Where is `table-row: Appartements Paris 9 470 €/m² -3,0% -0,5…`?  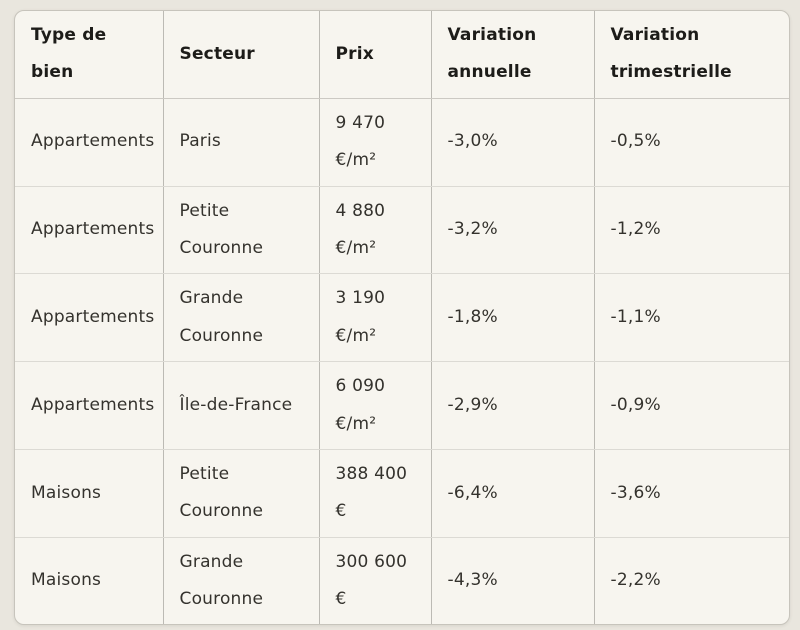 table-row: Appartements Paris 9 470 €/m² -3,0% -0,5… is located at coordinates (402, 142).